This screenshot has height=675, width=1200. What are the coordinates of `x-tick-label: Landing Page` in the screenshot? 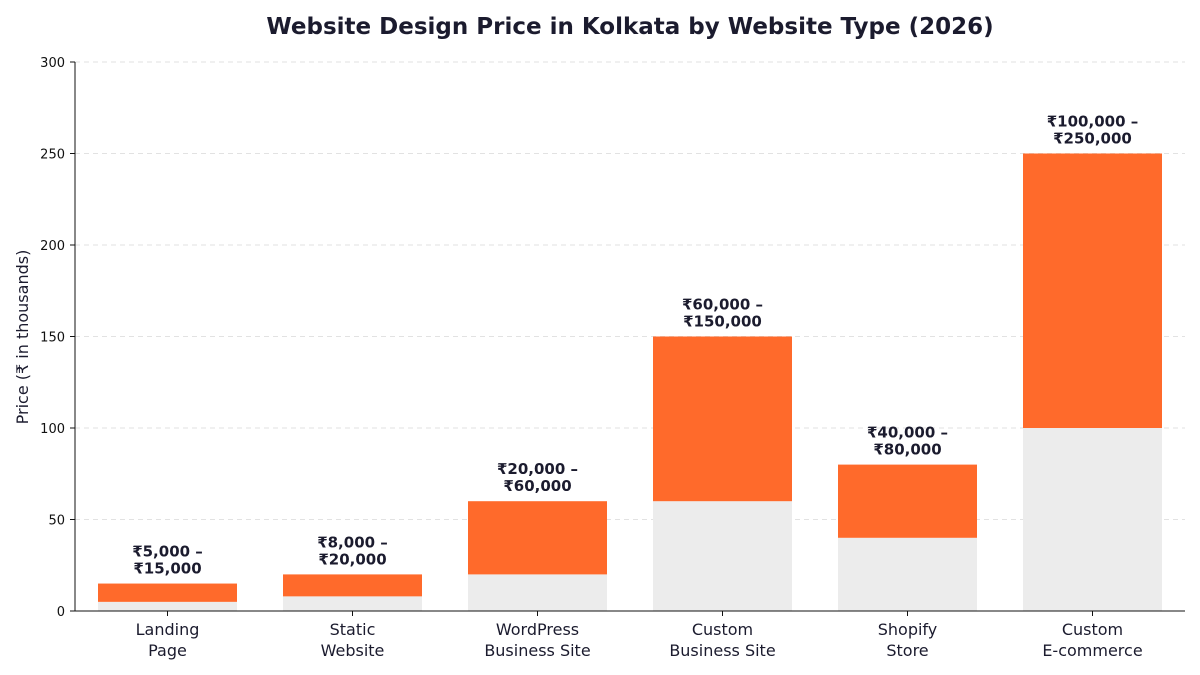 It's located at (168, 640).